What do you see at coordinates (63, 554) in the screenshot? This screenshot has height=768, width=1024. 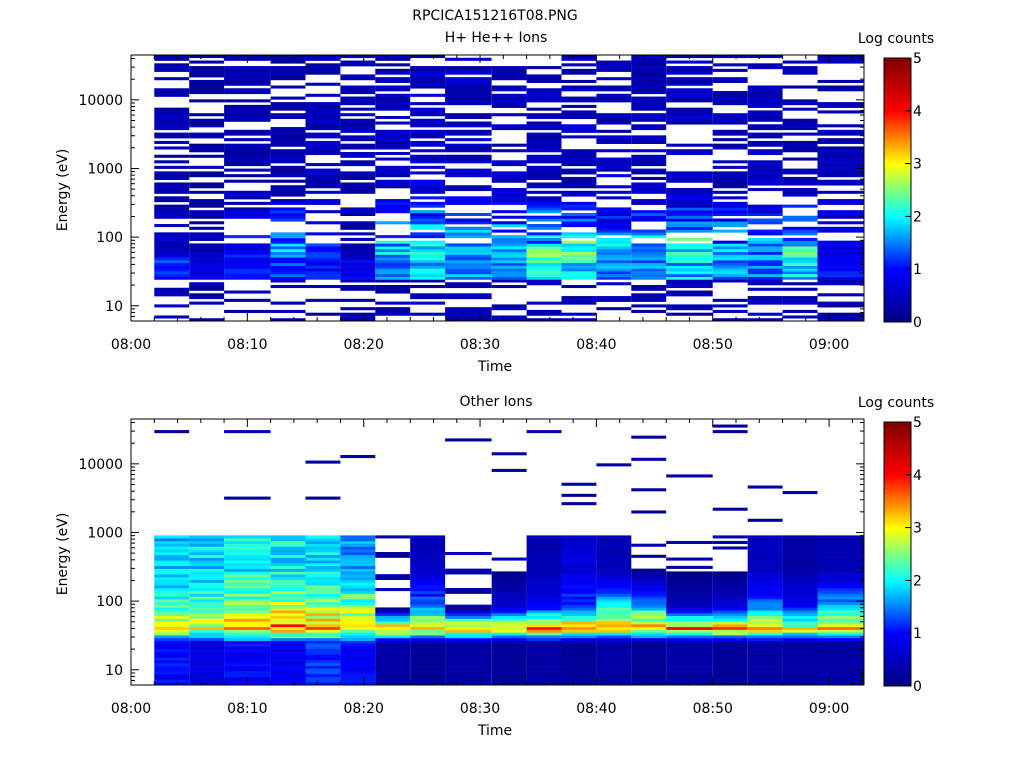 I see `panel-2-ylabel: Energy (eV)` at bounding box center [63, 554].